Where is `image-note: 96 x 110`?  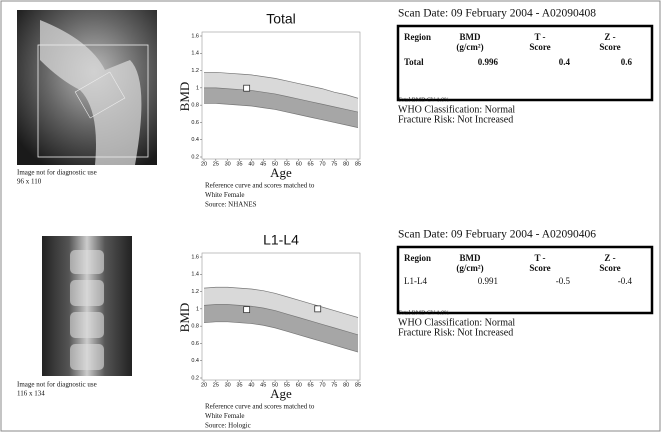 image-note: 96 x 110 is located at coordinates (29, 182).